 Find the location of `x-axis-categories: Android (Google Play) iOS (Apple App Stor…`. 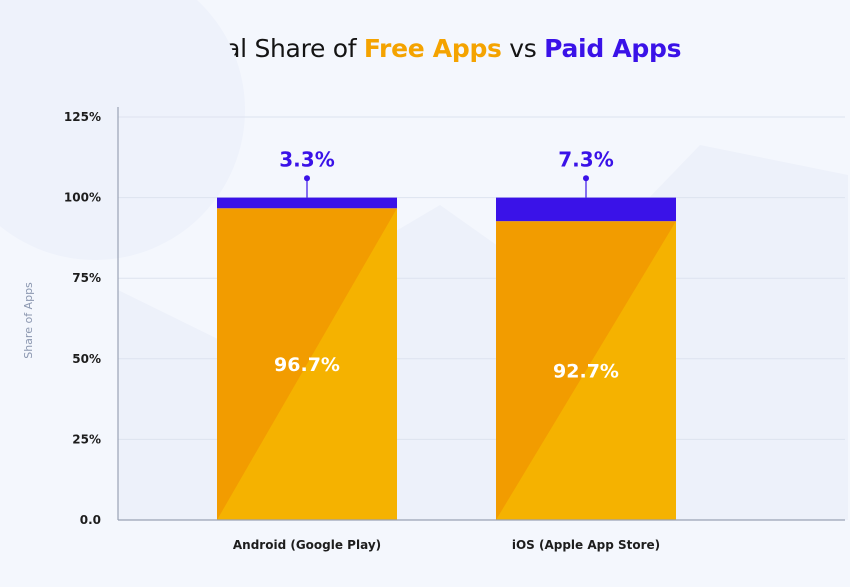

x-axis-categories: Android (Google Play) iOS (Apple App Stor… is located at coordinates (446, 545).